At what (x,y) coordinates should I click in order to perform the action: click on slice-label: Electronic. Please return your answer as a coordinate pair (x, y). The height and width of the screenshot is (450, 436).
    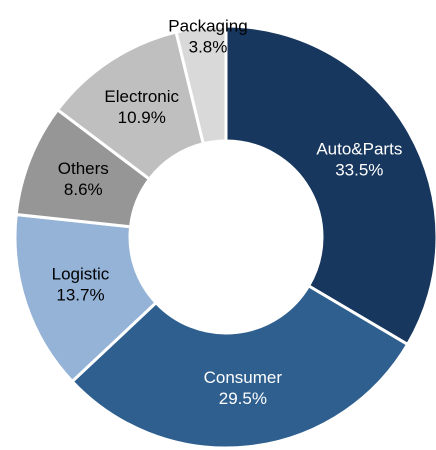
    Looking at the image, I should click on (141, 96).